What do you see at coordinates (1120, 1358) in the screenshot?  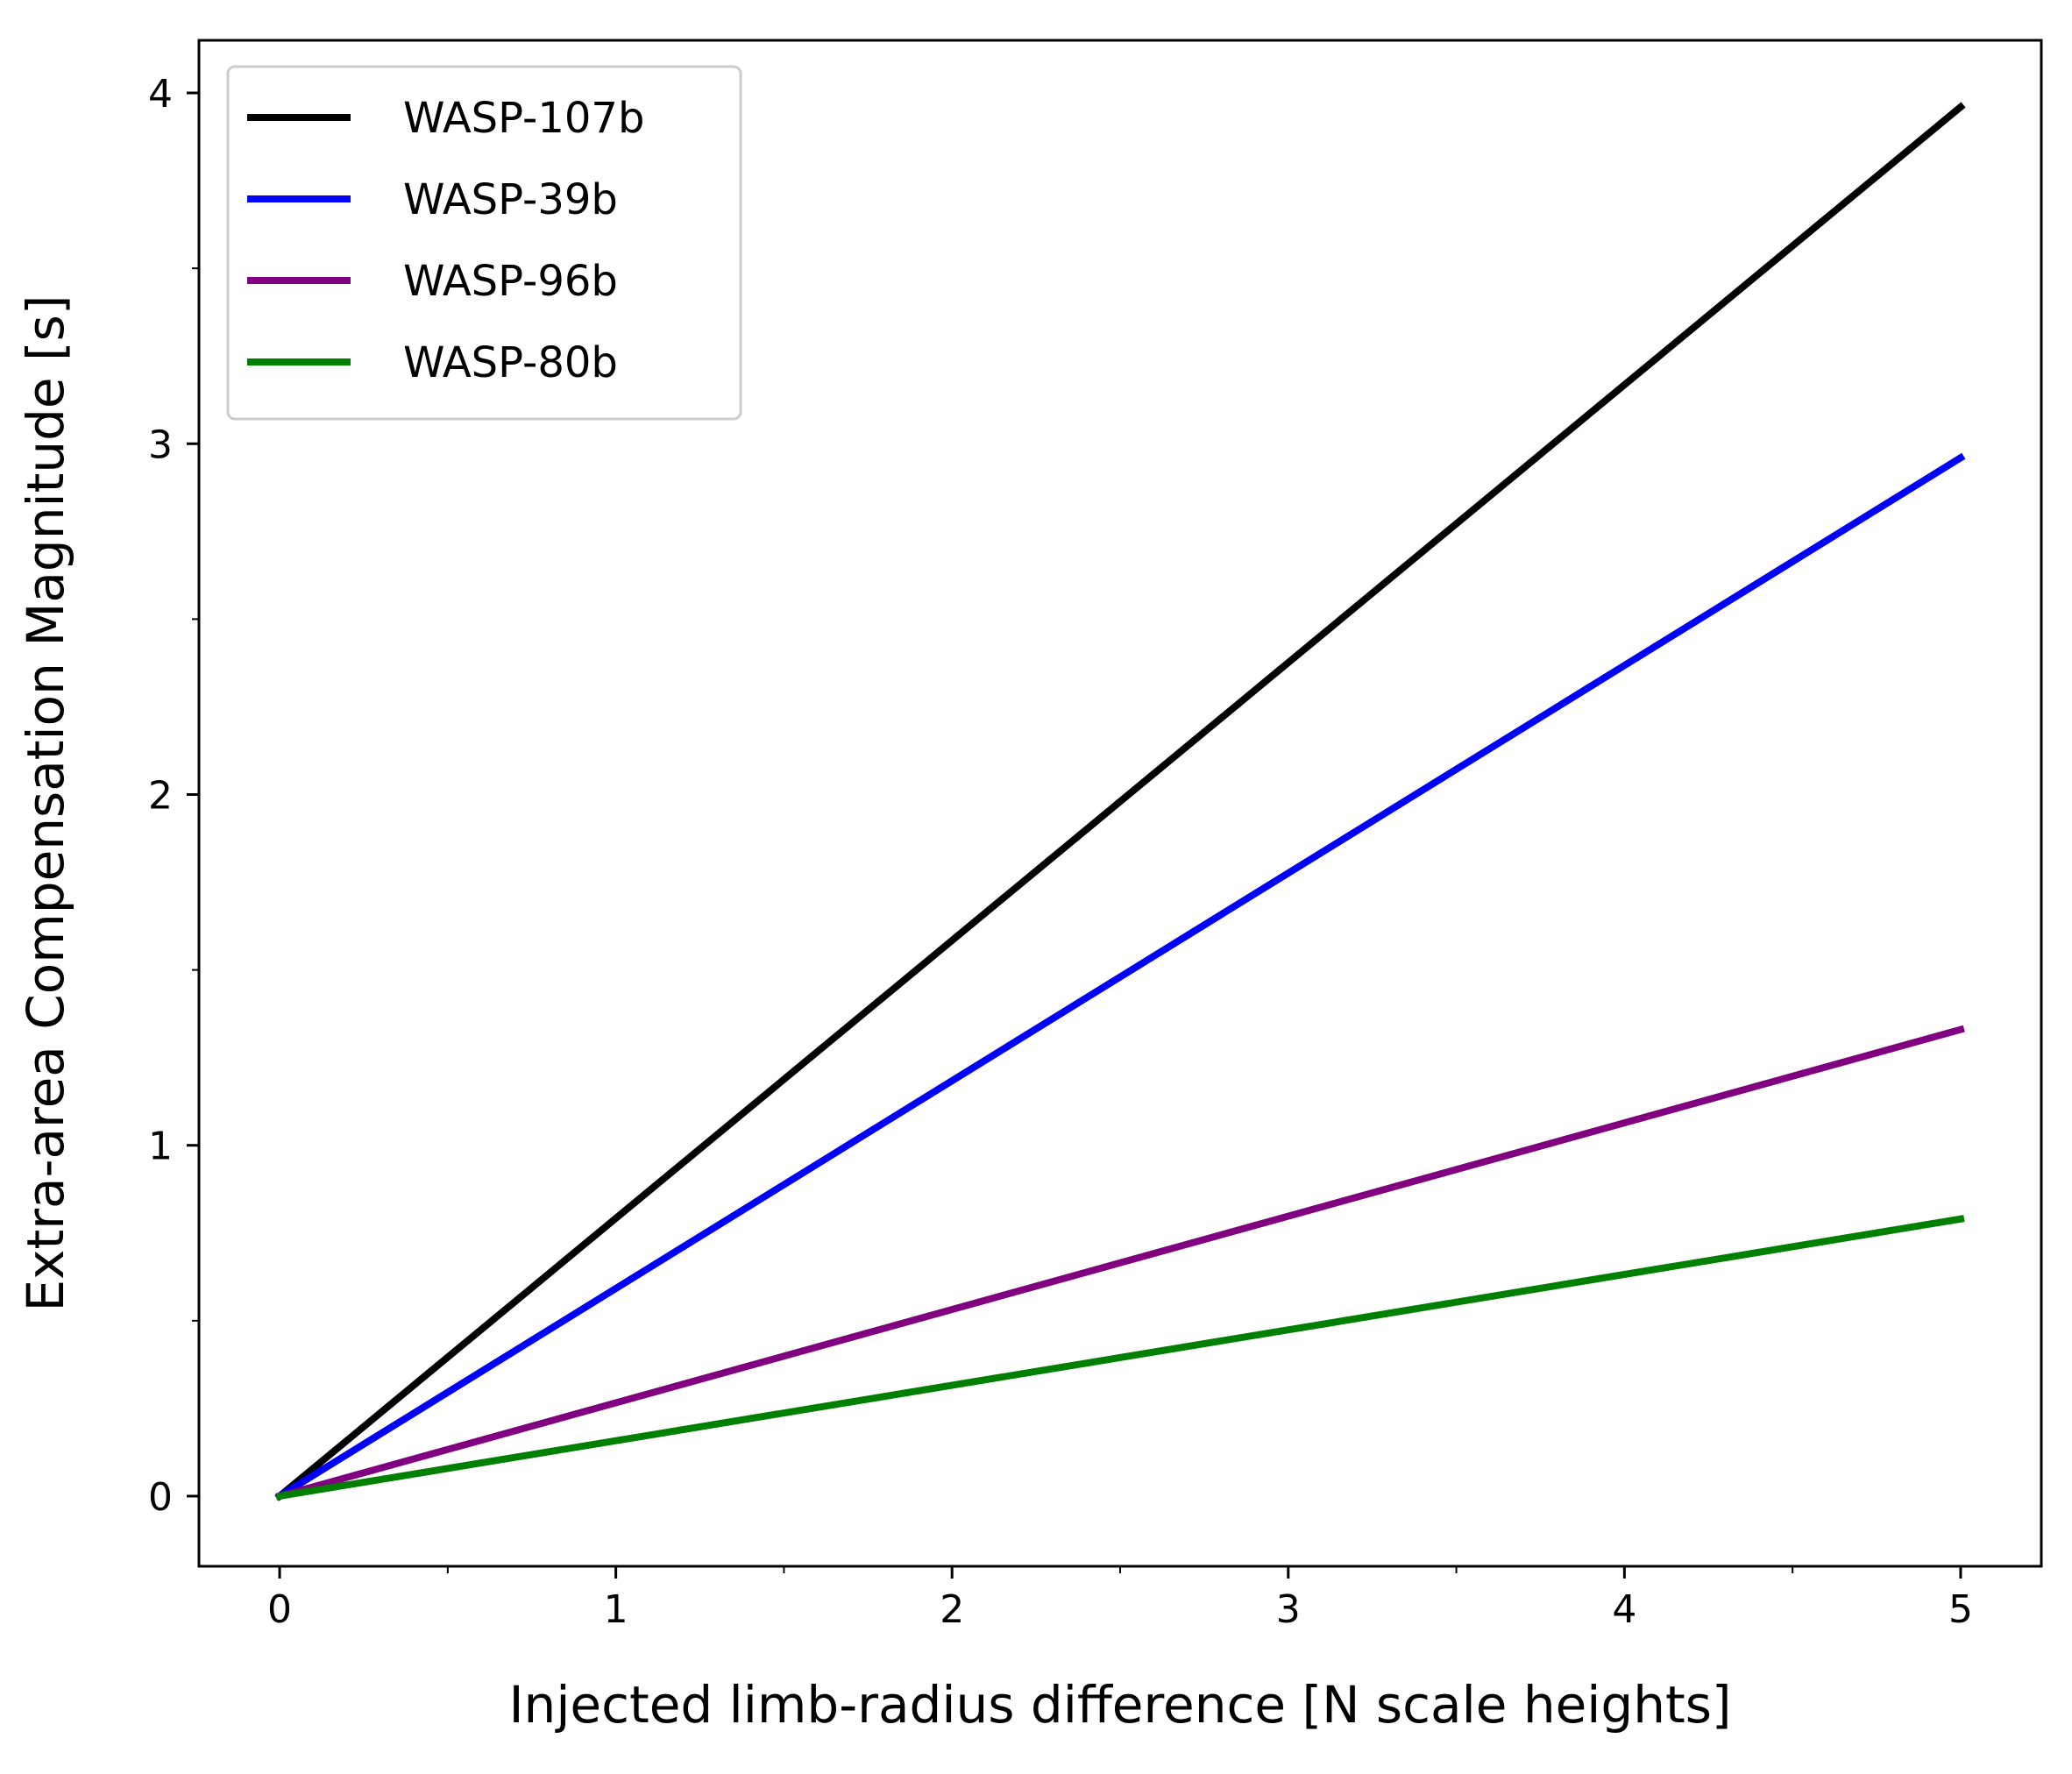 I see `series-line-wasp-80b` at bounding box center [1120, 1358].